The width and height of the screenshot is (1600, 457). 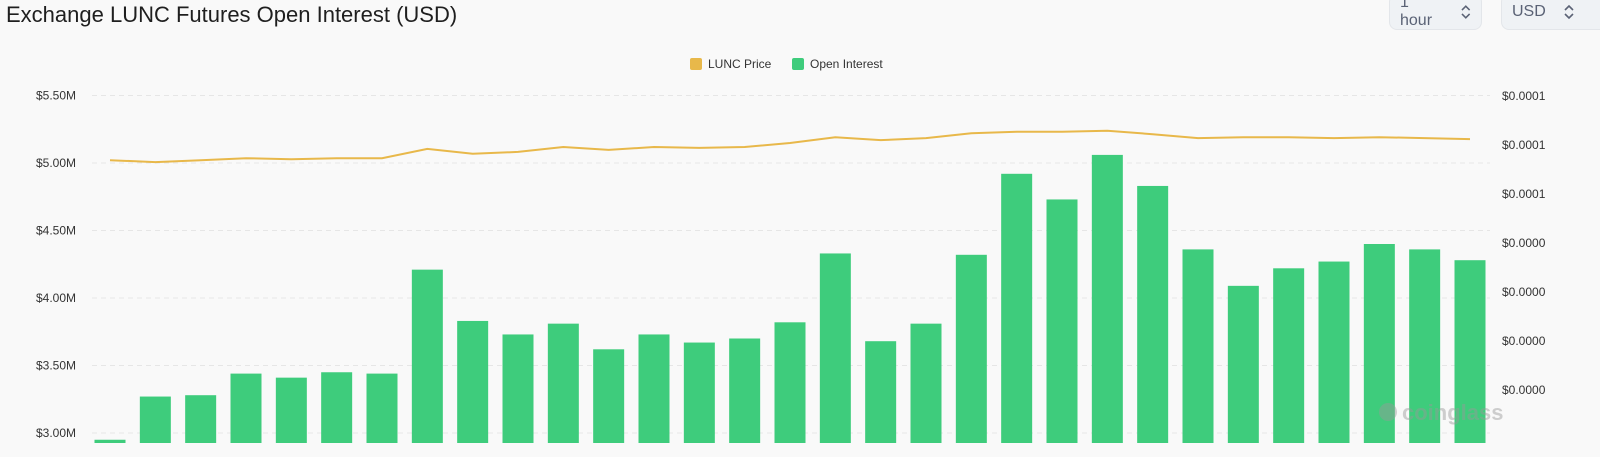 I want to click on y-left-tick-label: $5.50M, so click(x=56, y=96).